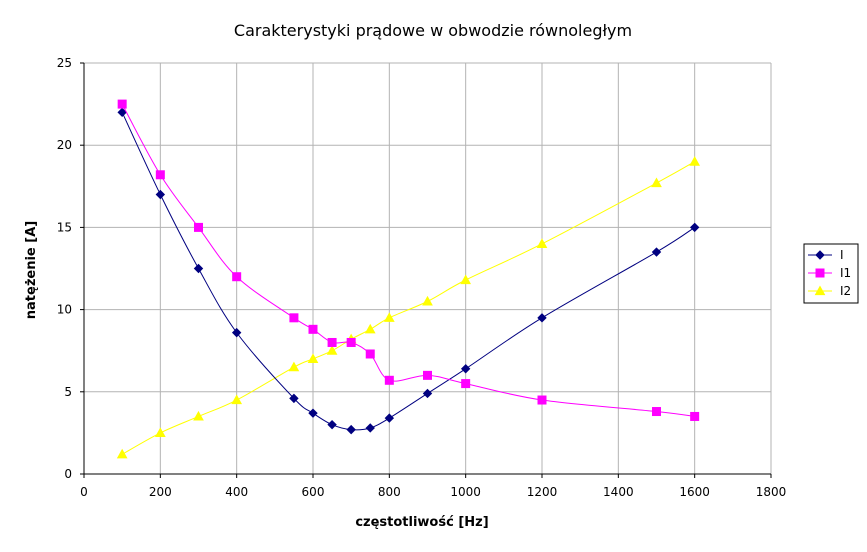  I want to click on y-tick-label: 5, so click(68, 392).